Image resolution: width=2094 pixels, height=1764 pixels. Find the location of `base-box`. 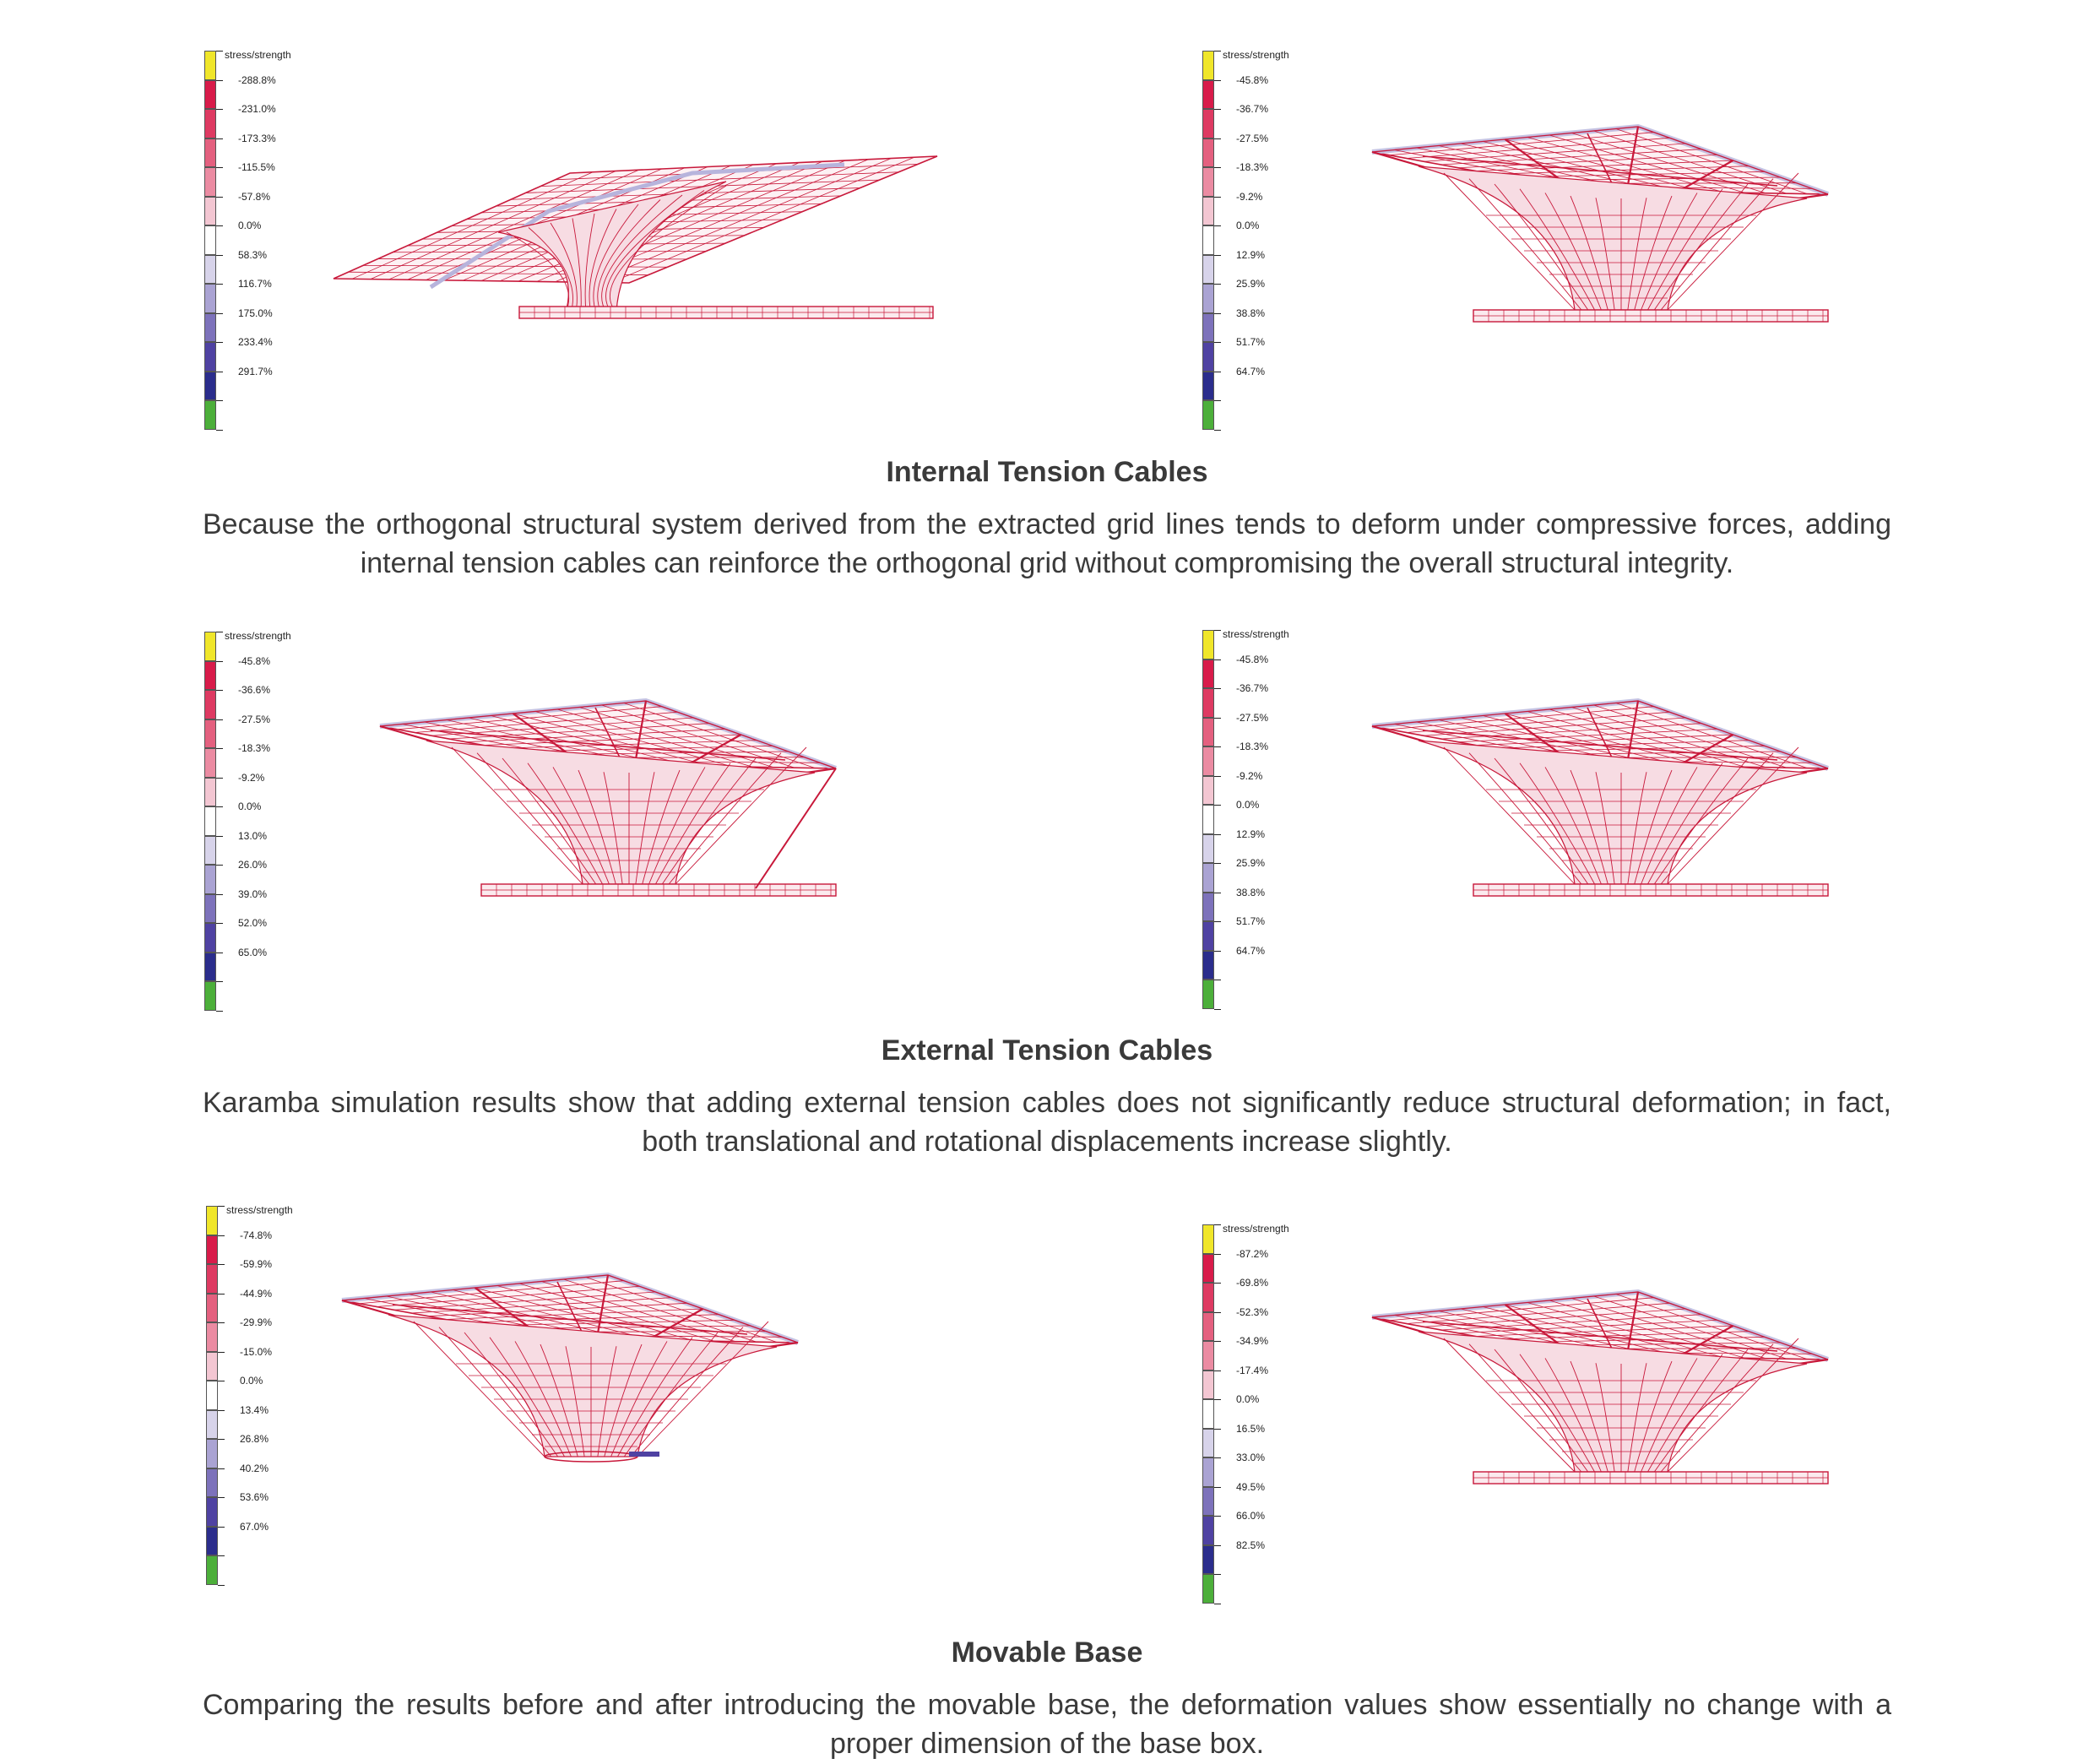

base-box is located at coordinates (658, 890).